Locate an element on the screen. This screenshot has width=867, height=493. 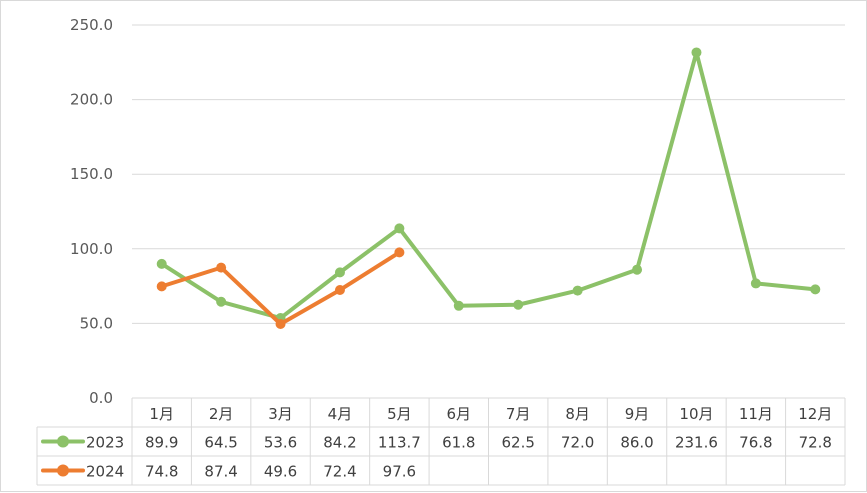
legend-key-marker-2024 is located at coordinates (63, 470).